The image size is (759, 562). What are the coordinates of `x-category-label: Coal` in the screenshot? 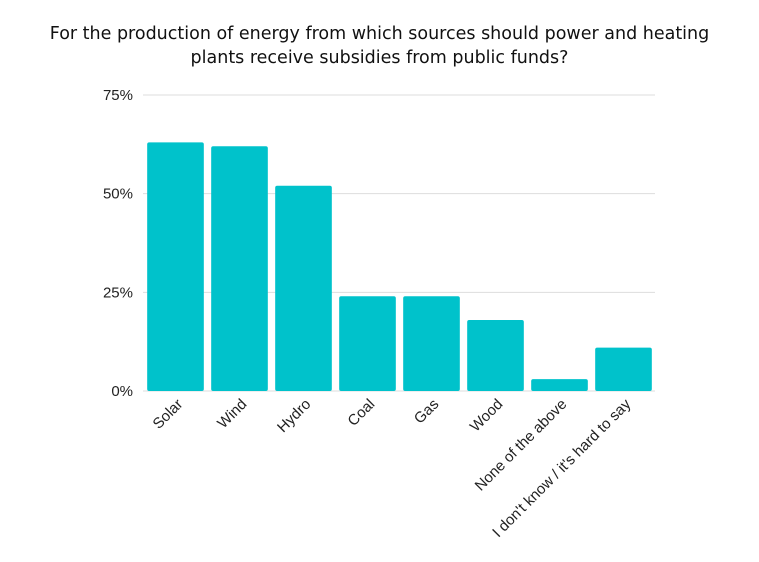 It's located at (361, 413).